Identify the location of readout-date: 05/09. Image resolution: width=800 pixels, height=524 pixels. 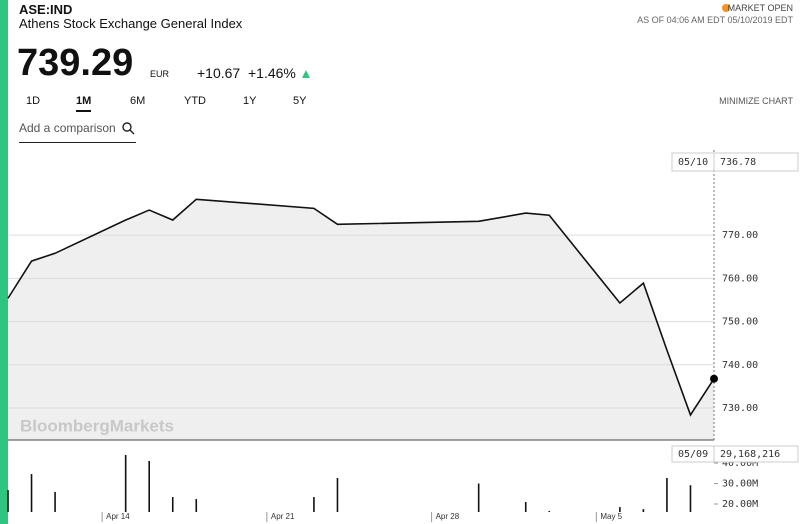
(693, 454).